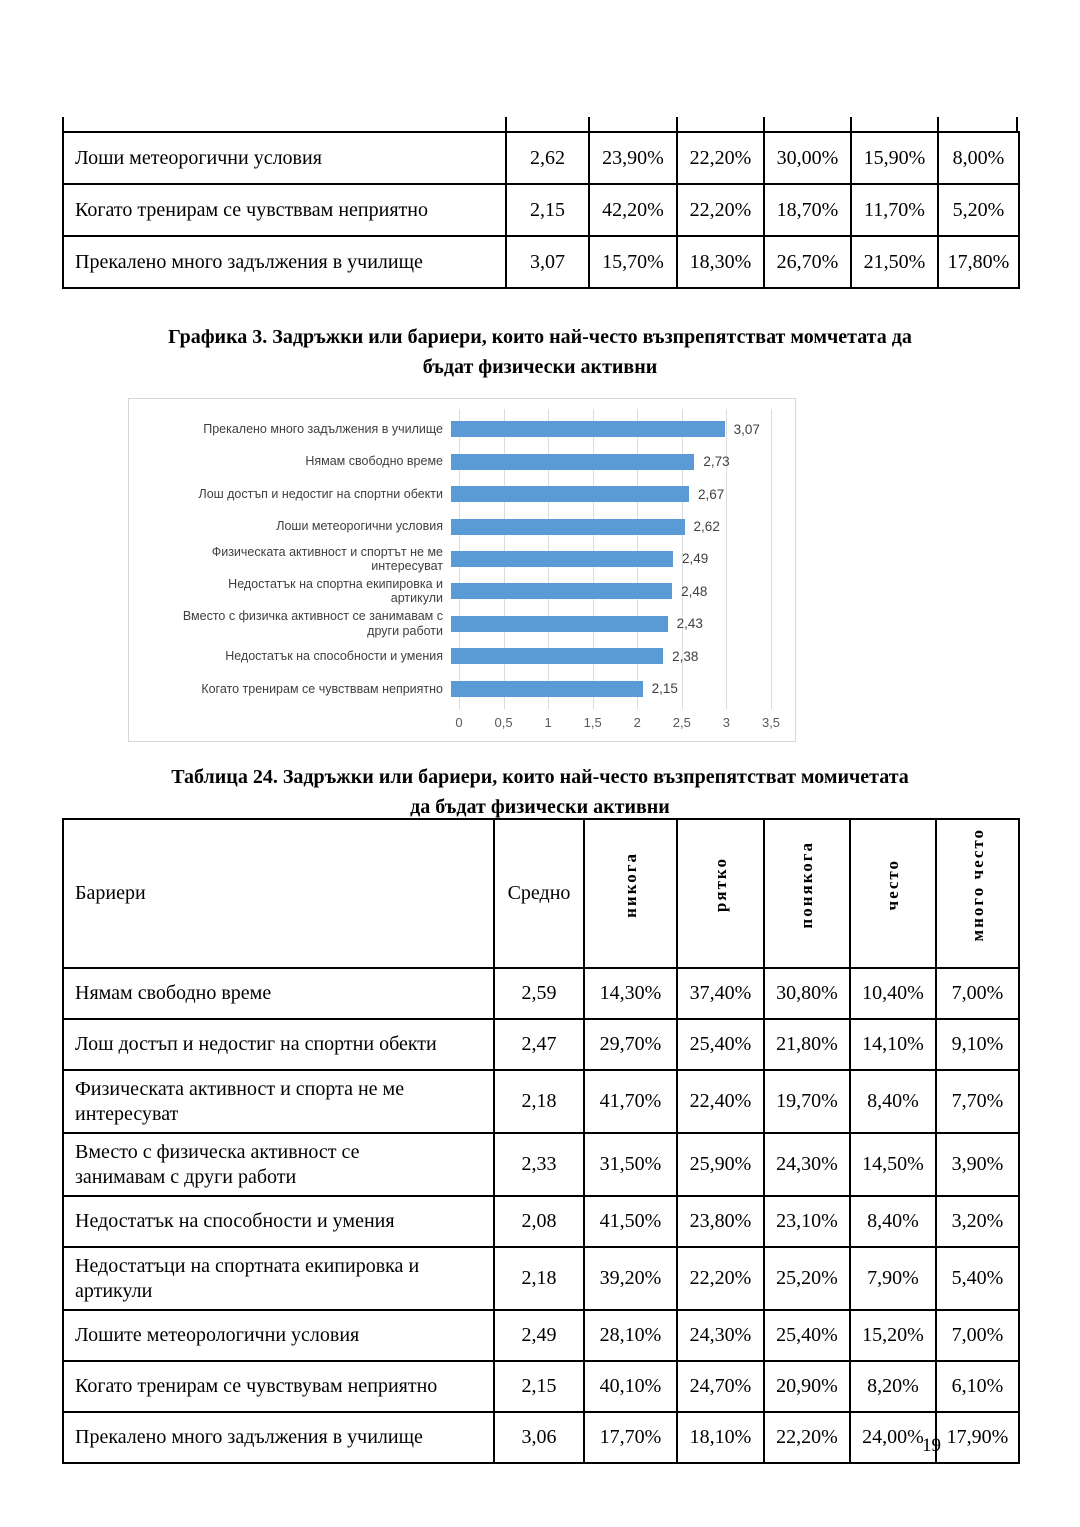  I want to click on vertical-header-text: често, so click(892, 885).